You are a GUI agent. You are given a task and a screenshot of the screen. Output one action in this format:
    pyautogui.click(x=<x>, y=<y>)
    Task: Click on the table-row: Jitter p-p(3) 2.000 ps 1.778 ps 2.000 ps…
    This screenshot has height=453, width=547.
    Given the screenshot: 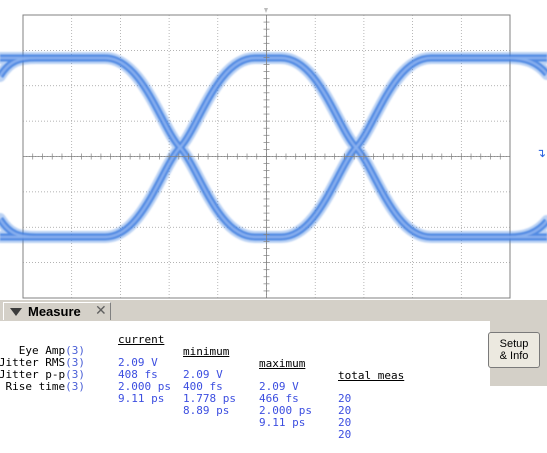 What is the action you would take?
    pyautogui.click(x=245, y=393)
    